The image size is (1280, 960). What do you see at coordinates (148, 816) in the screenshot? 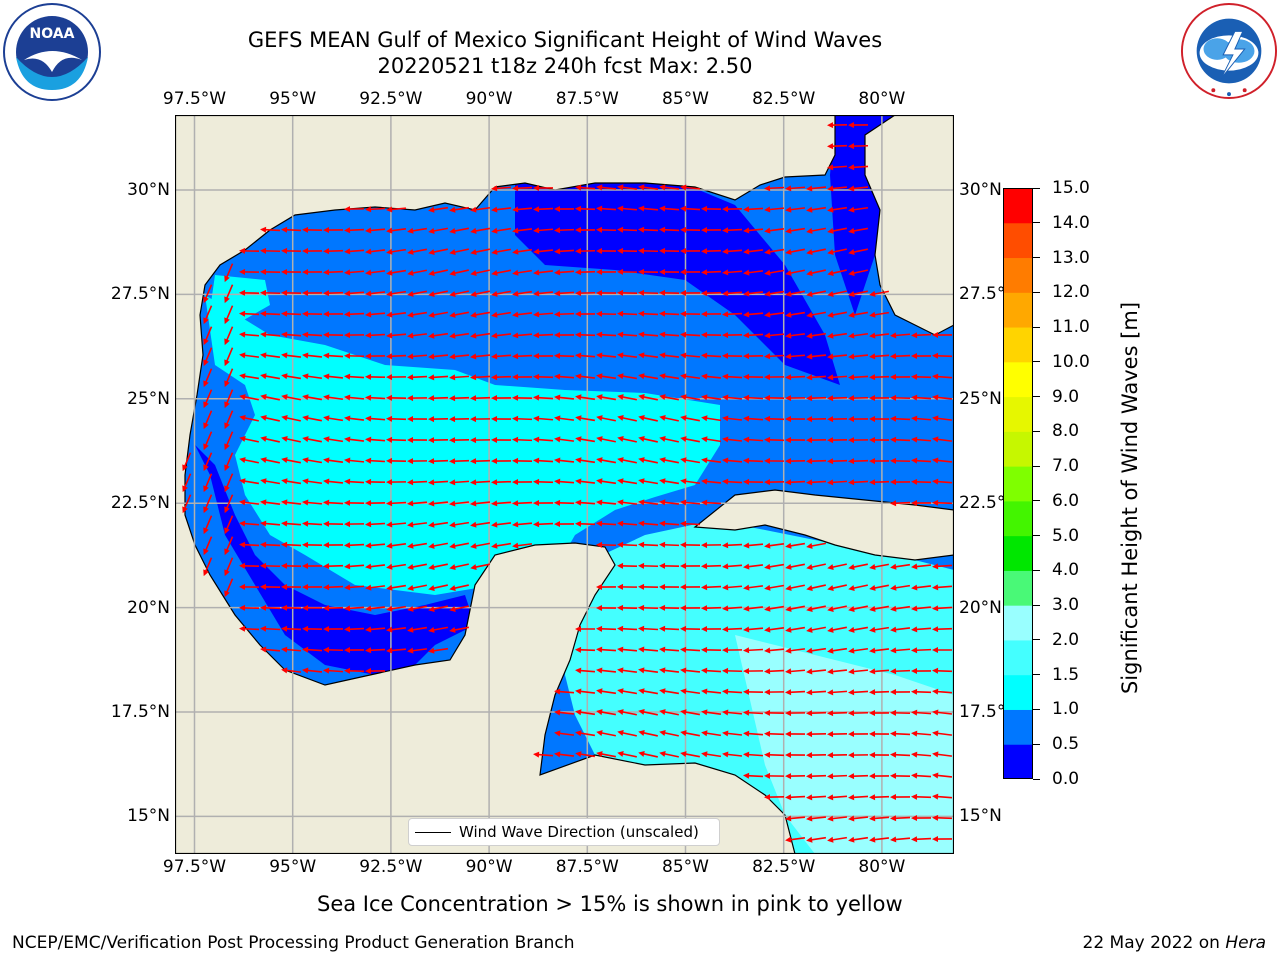
I see `lat-left-label-6: 15°N` at bounding box center [148, 816].